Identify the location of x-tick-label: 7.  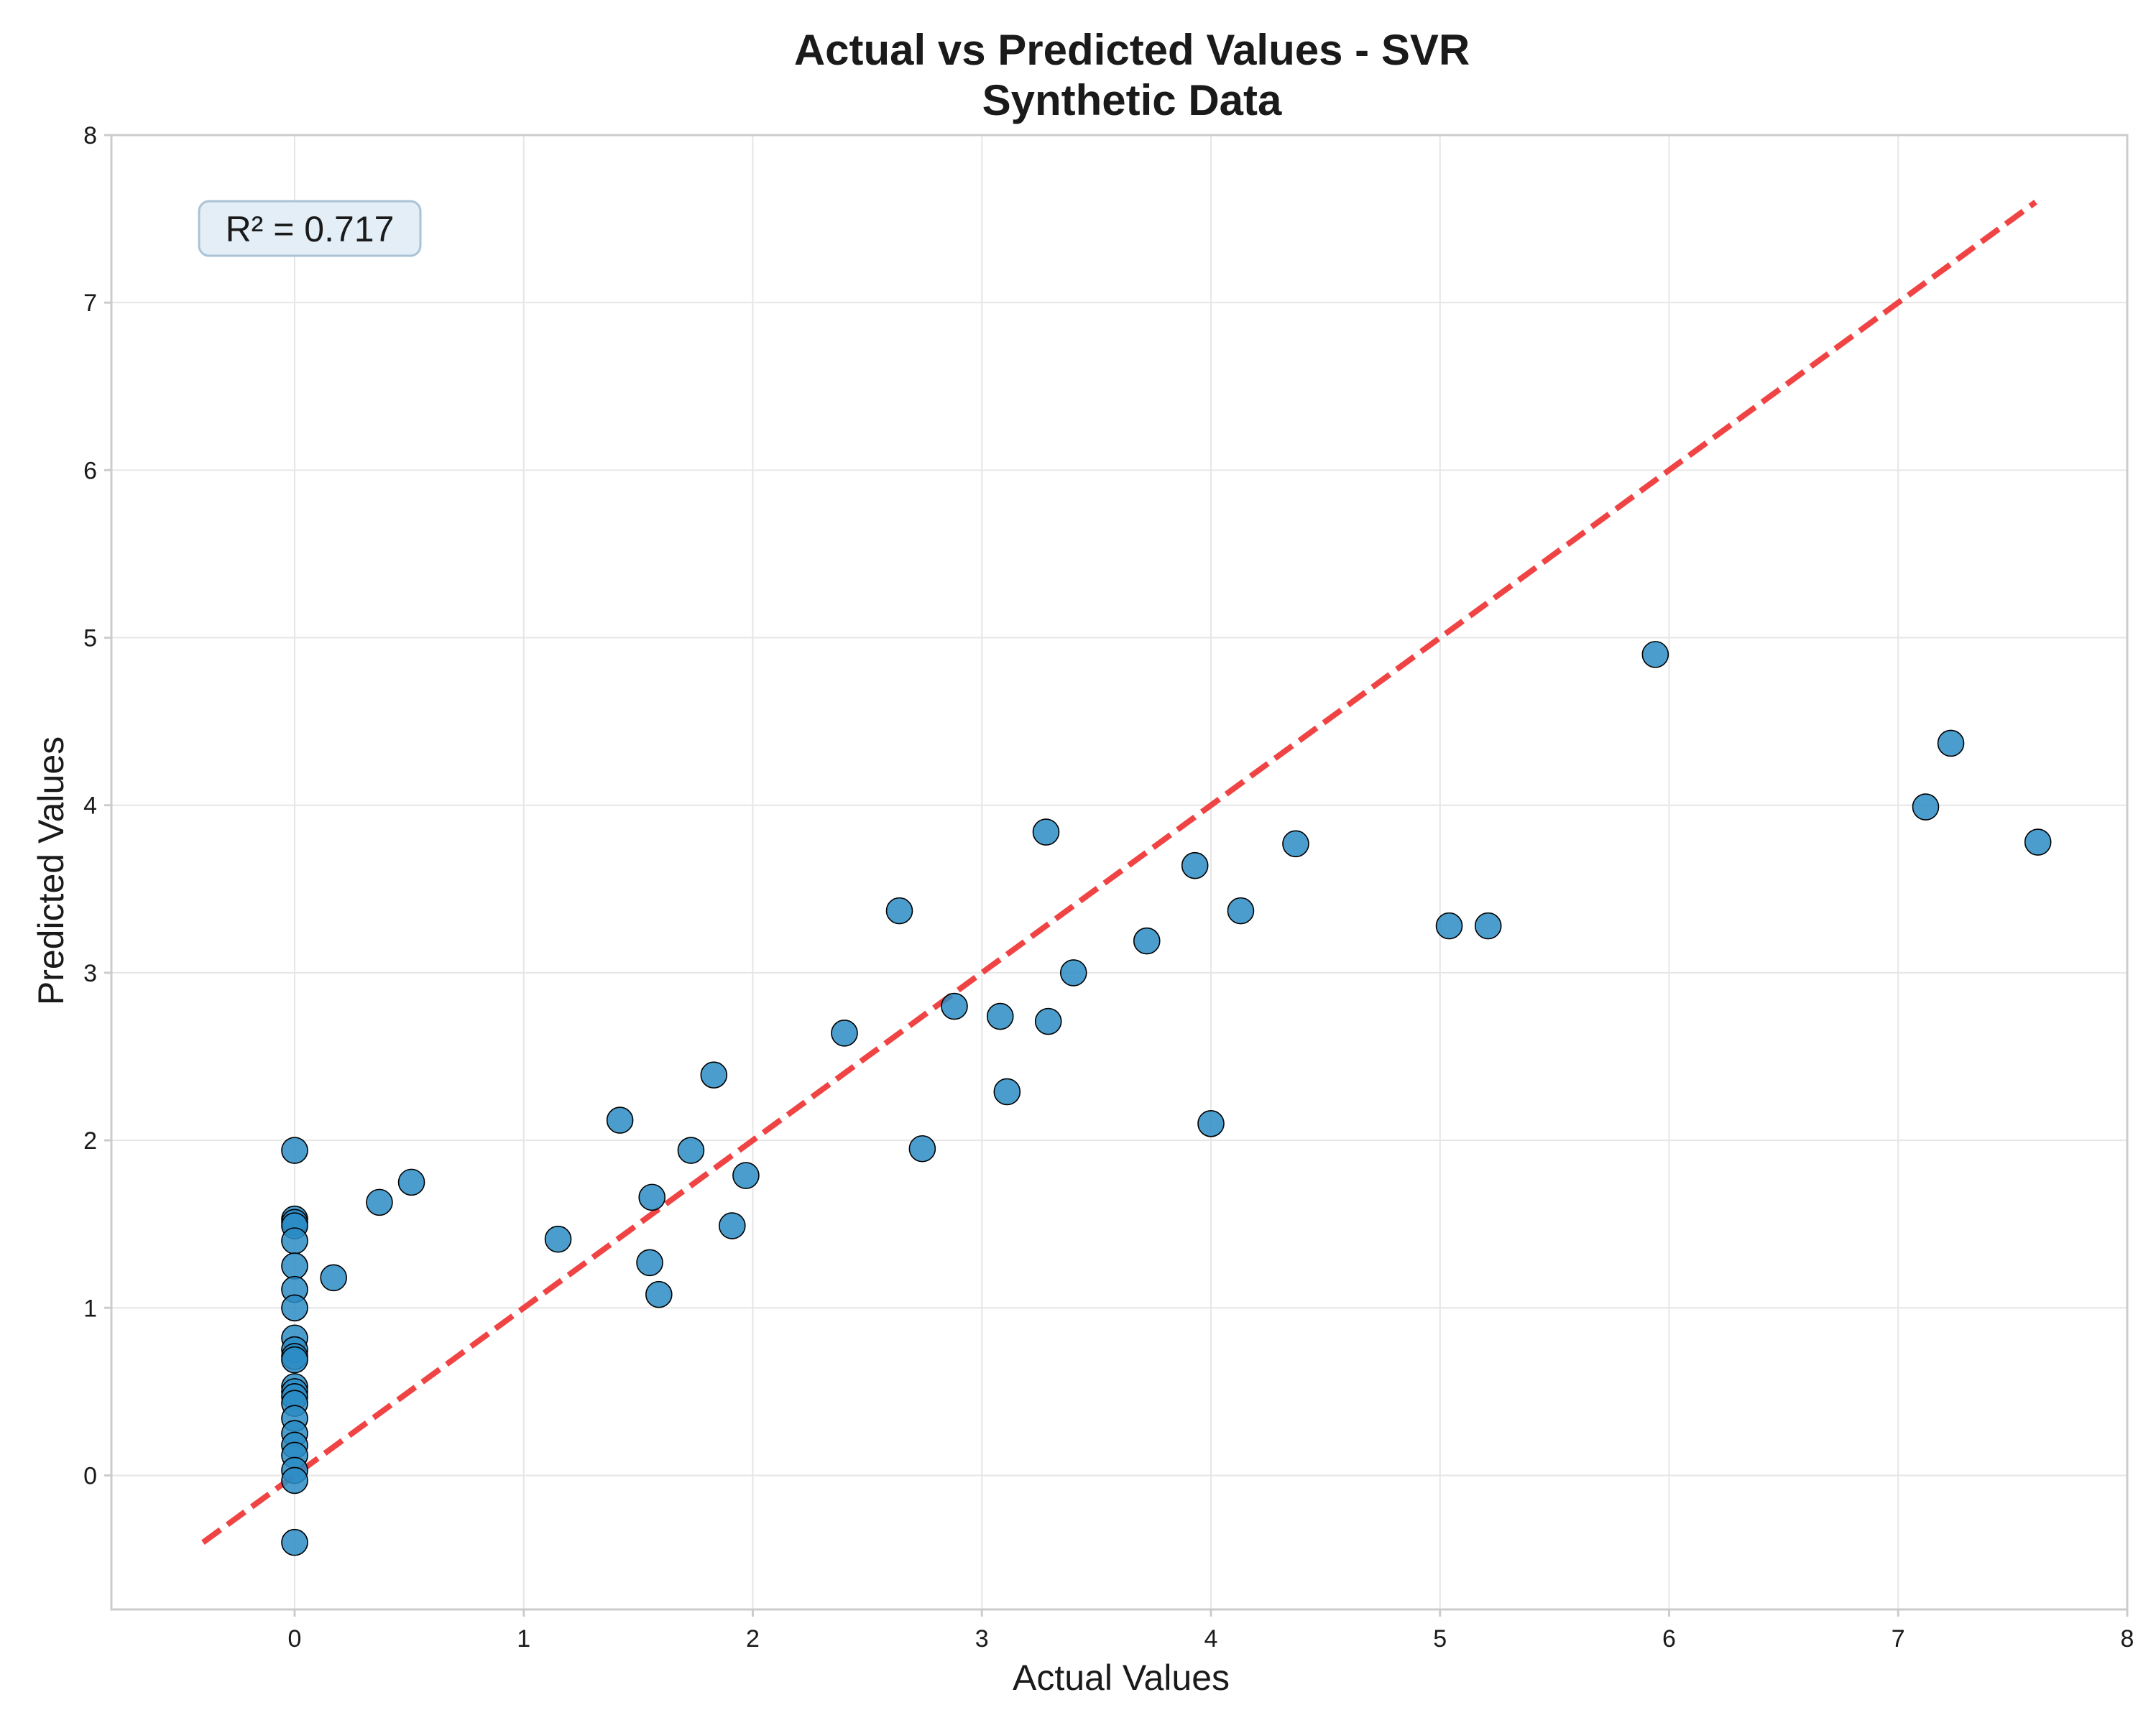
(1898, 1639).